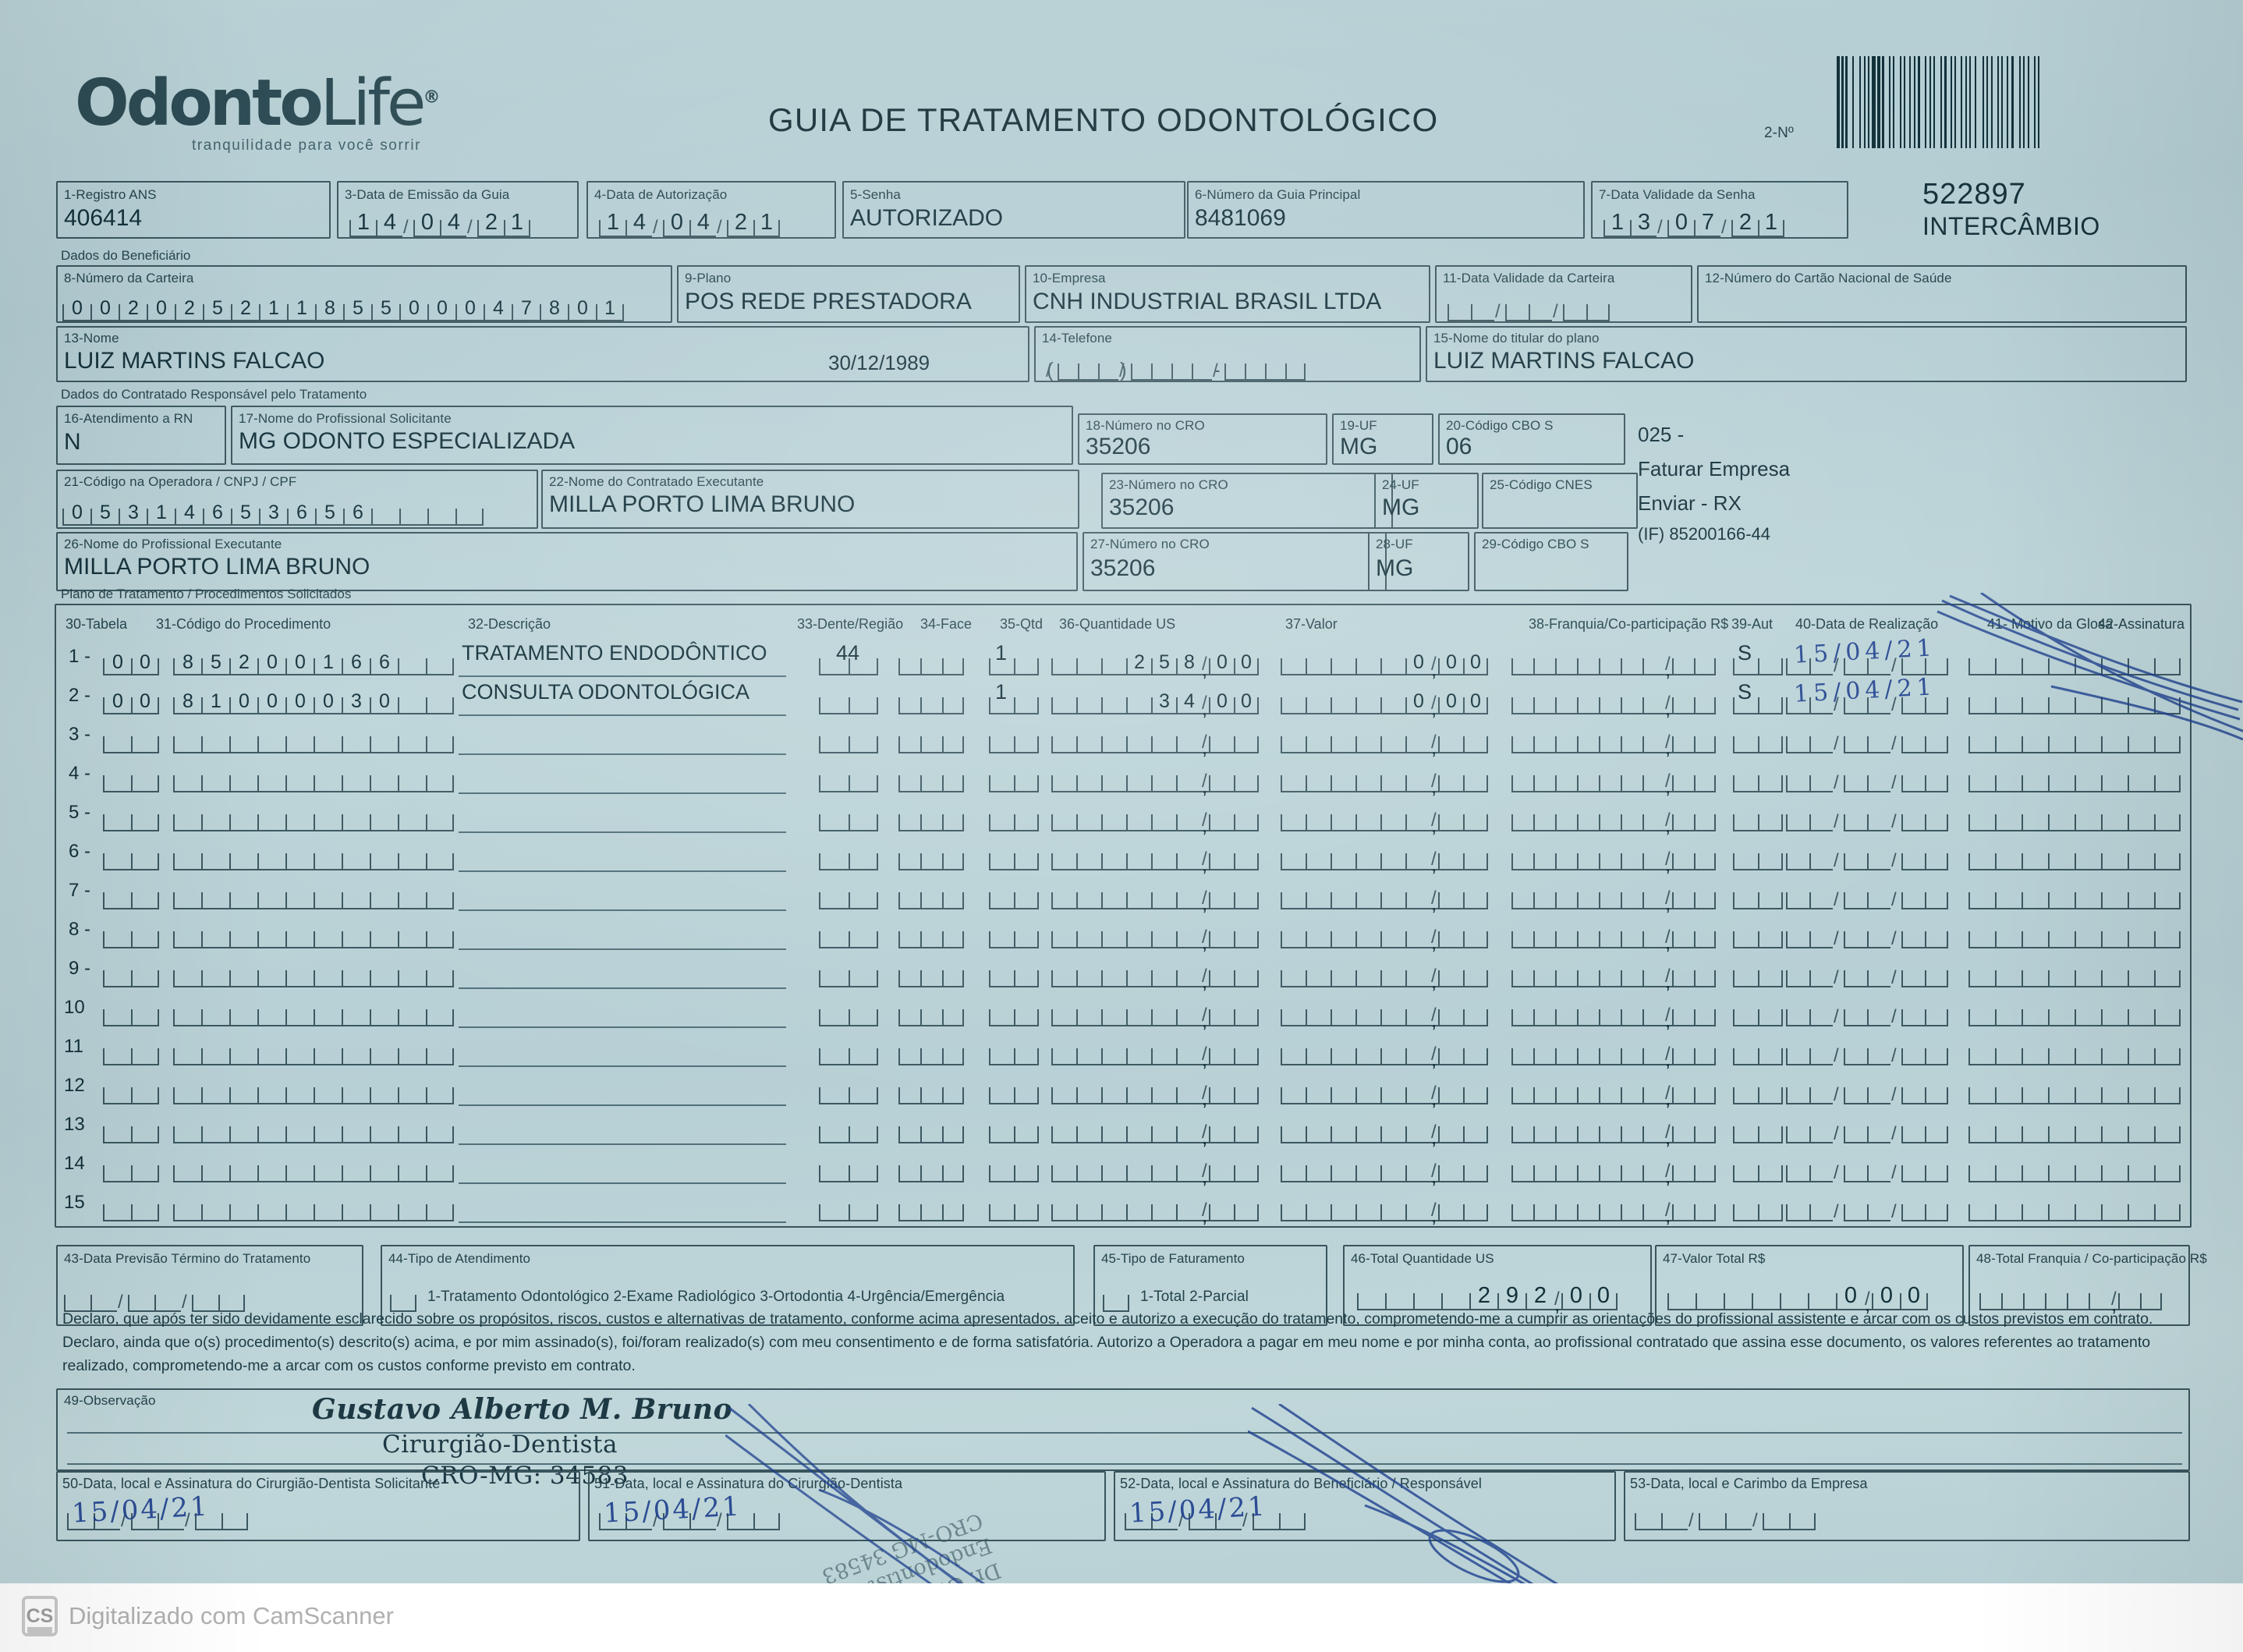 The height and width of the screenshot is (1652, 2243). Describe the element at coordinates (1907, 1506) in the screenshot. I see `field-carimbo-empresa` at that location.